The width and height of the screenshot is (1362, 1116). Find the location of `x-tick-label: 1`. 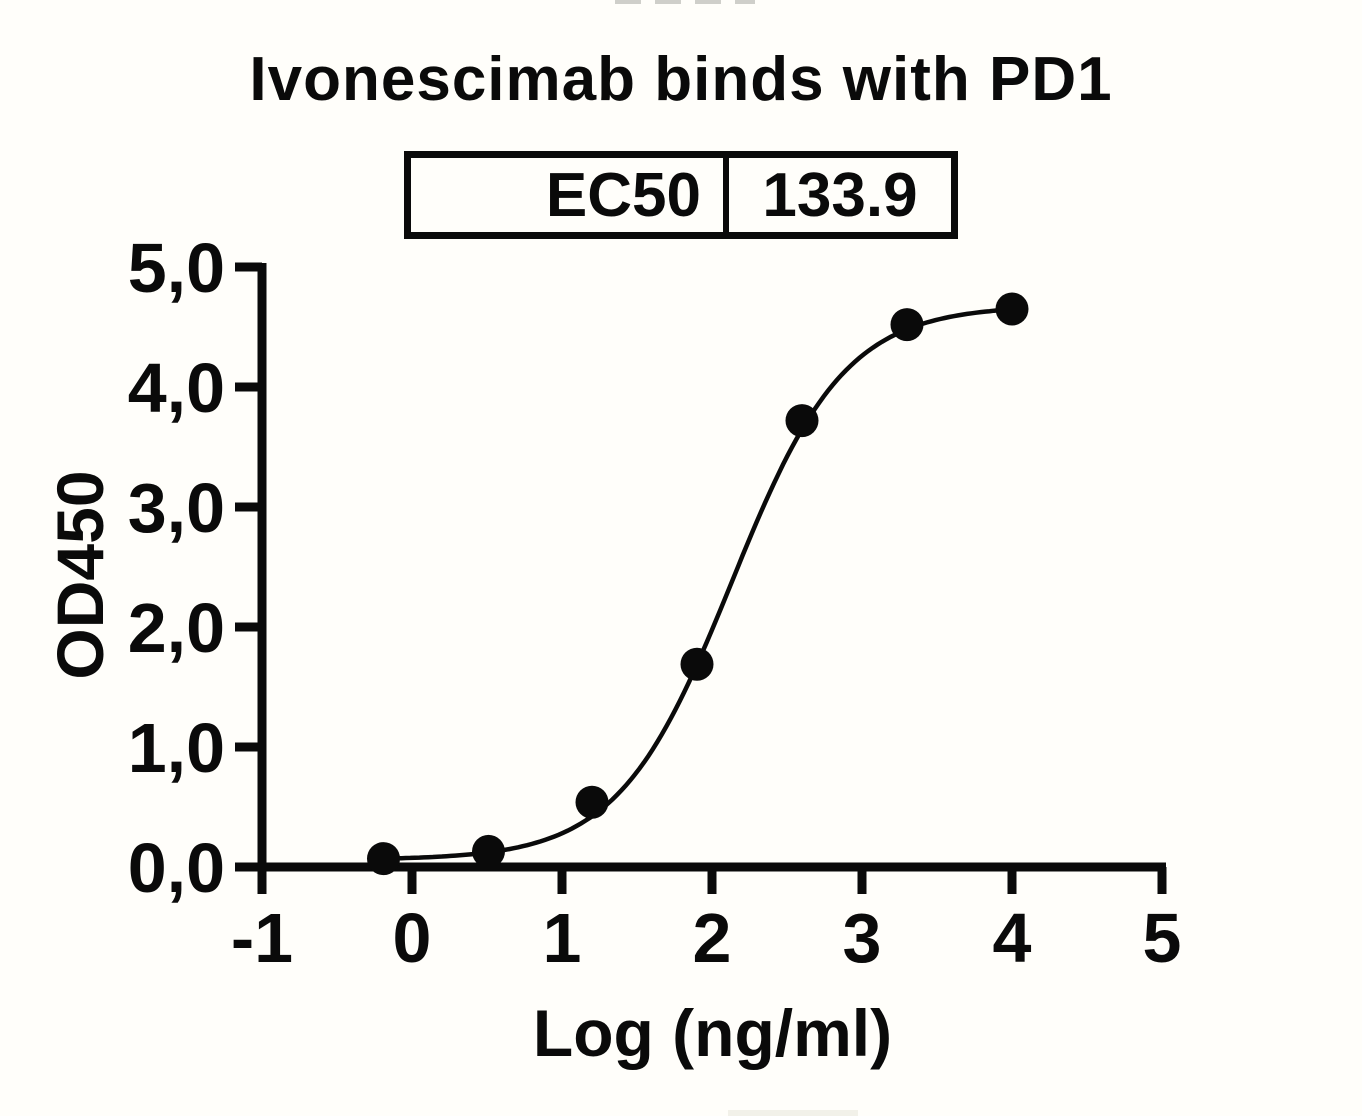

x-tick-label: 1 is located at coordinates (562, 938).